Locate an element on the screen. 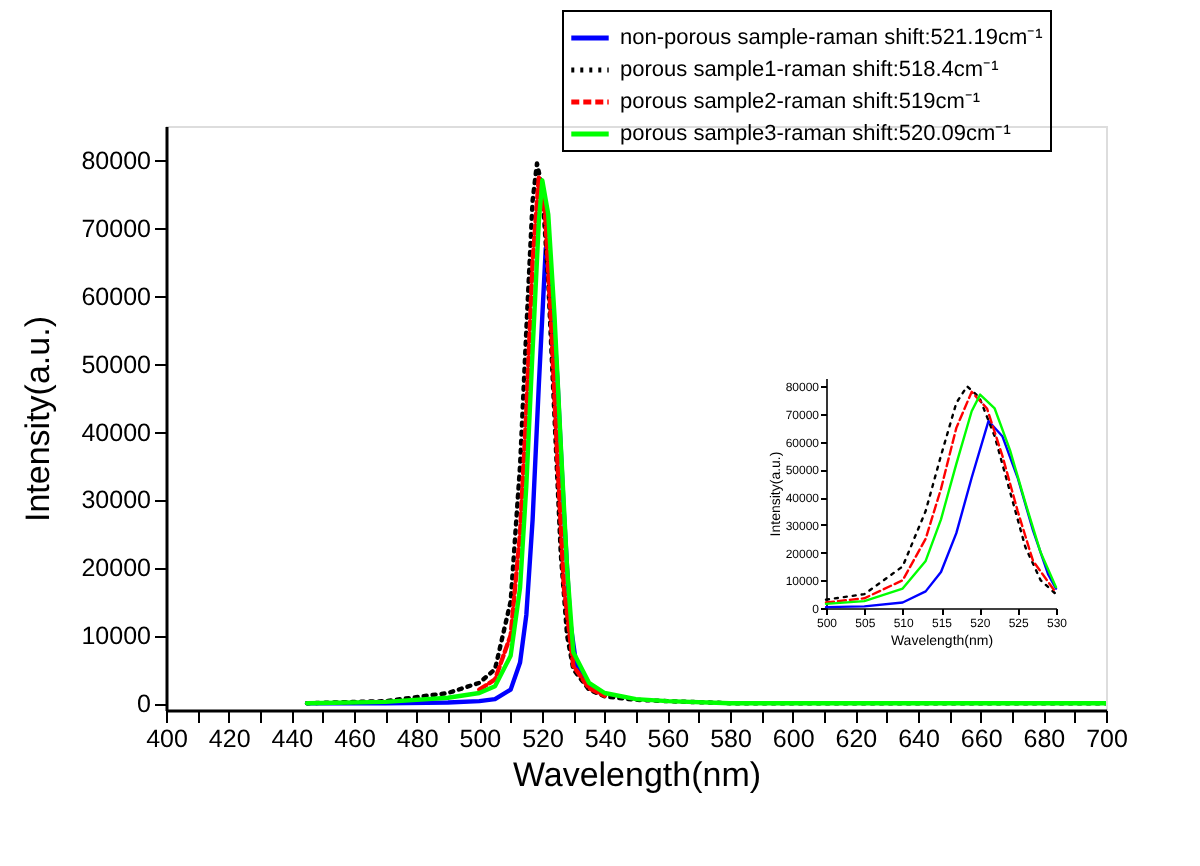 This screenshot has width=1200, height=866. x-tick-label: 500 is located at coordinates (480, 739).